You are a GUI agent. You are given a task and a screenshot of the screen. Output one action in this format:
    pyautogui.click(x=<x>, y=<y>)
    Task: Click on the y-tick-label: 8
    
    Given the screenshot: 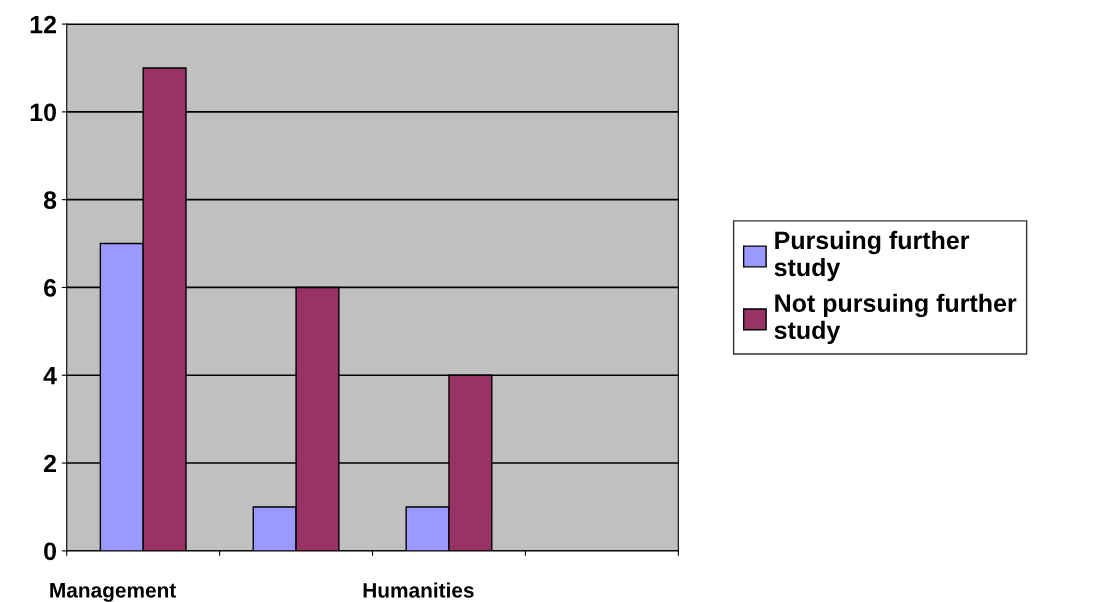 What is the action you would take?
    pyautogui.click(x=50, y=200)
    